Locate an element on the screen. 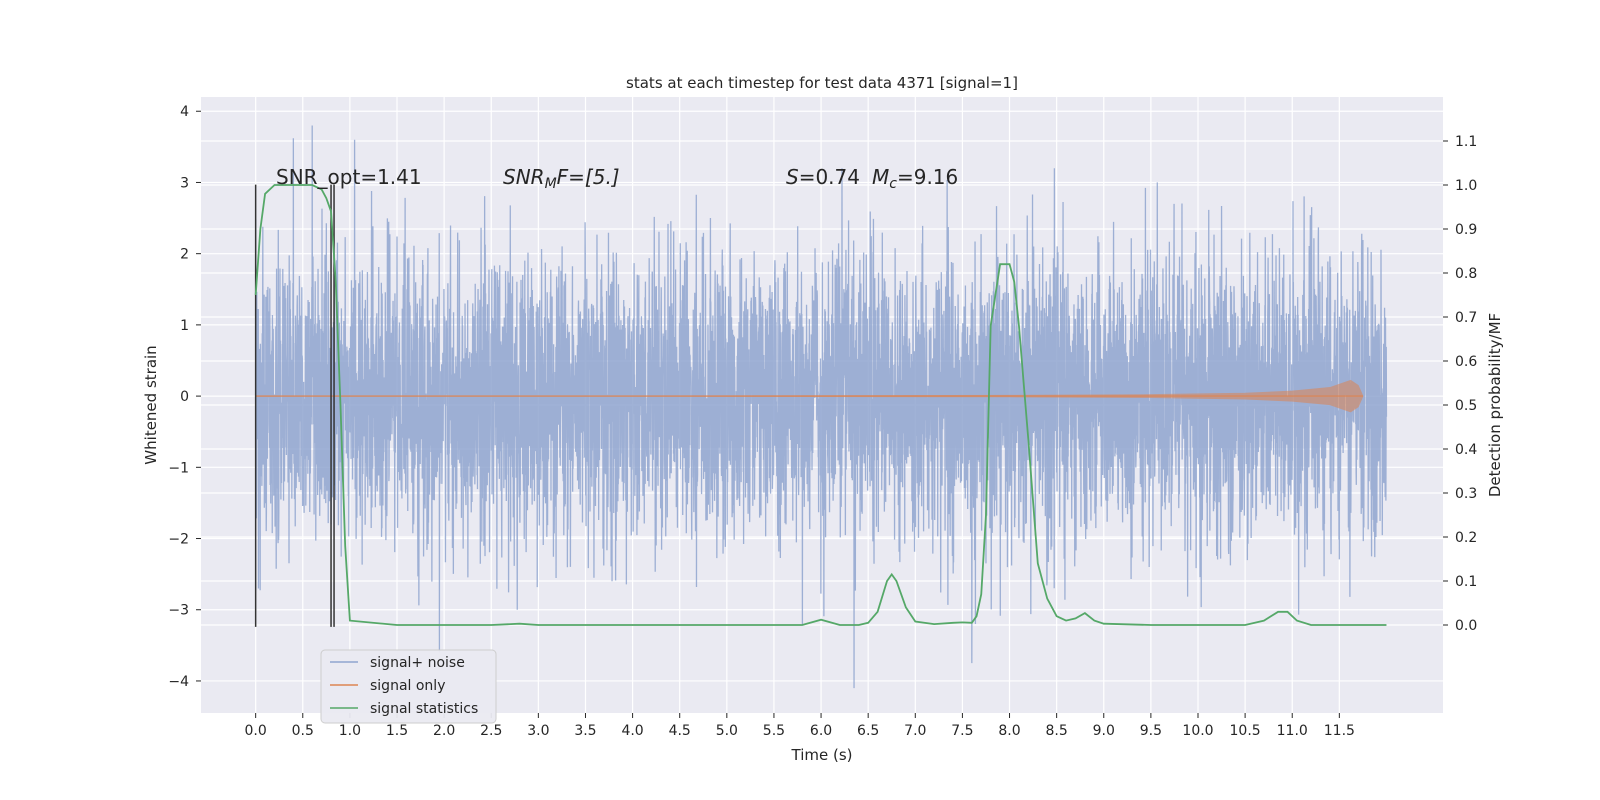 The width and height of the screenshot is (1600, 800). y-tick-label: 4 is located at coordinates (184, 112).